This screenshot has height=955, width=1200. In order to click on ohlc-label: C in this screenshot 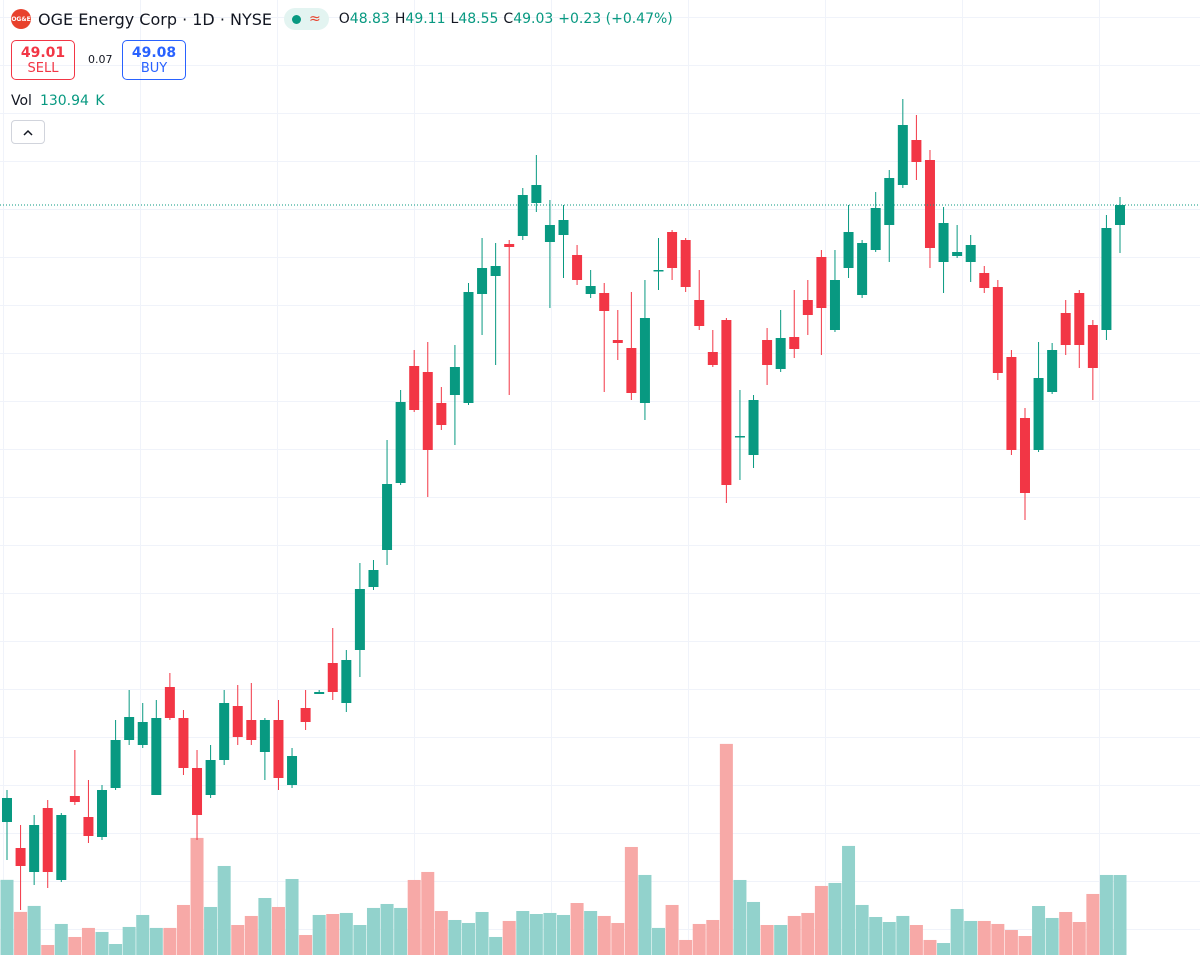, I will do `click(508, 19)`.